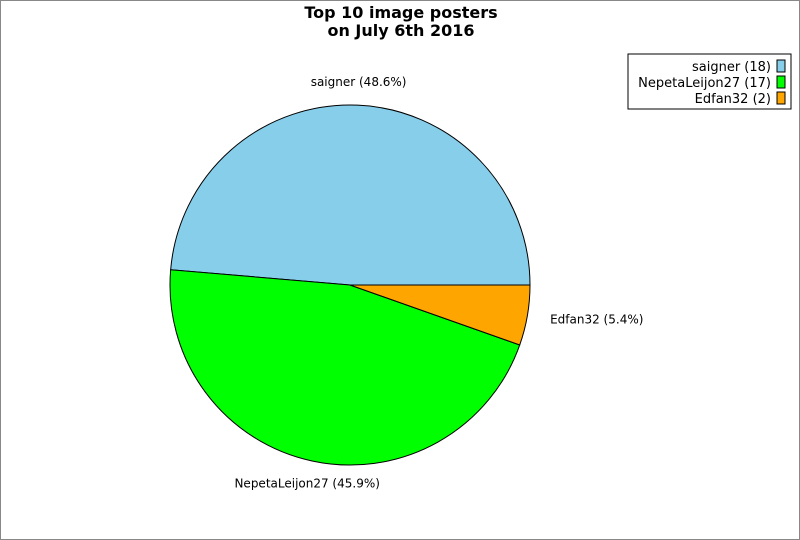  Describe the element at coordinates (781, 98) in the screenshot. I see `legend-swatch-edfan32` at that location.